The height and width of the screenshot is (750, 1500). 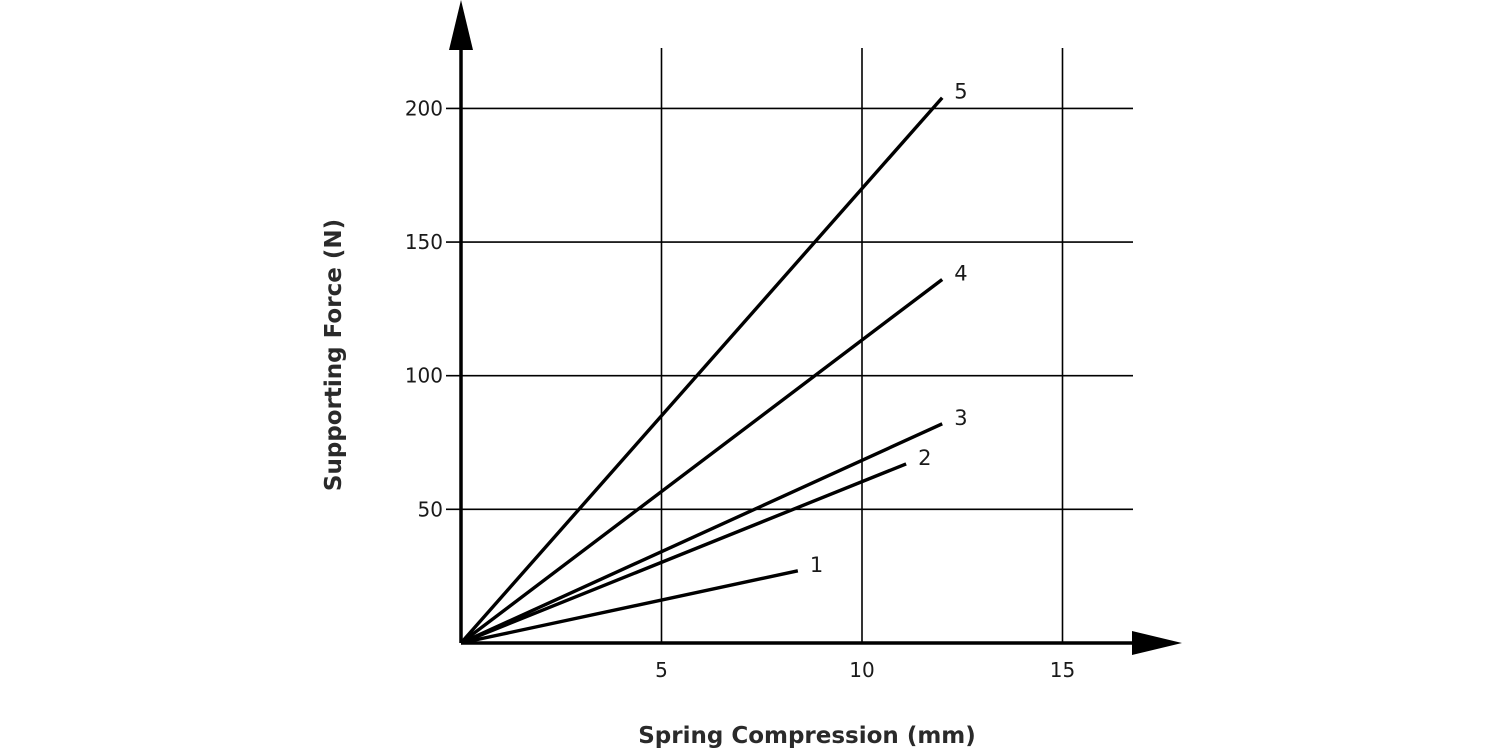 I want to click on y-axis-arrow-icon, so click(x=461, y=25).